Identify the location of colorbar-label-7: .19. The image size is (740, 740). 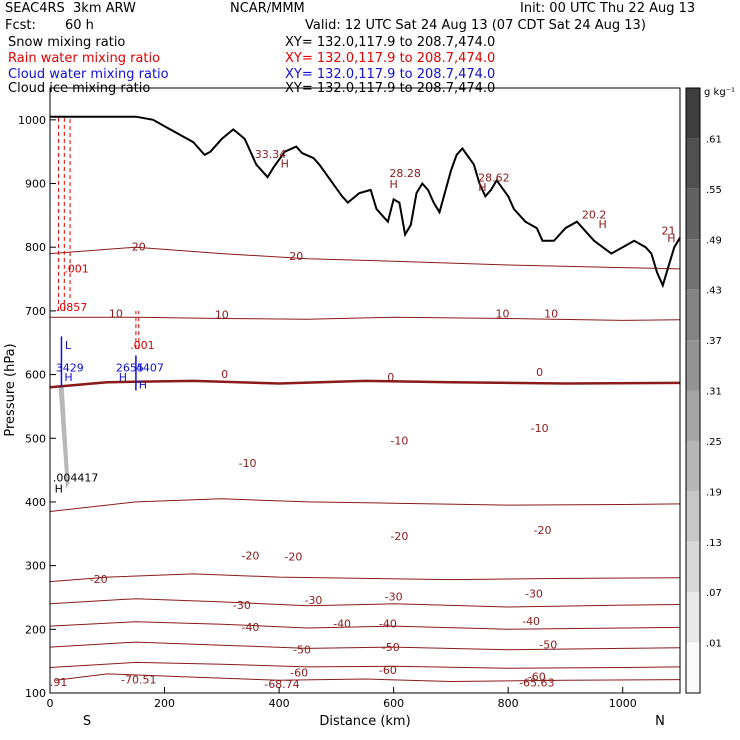
(714, 492).